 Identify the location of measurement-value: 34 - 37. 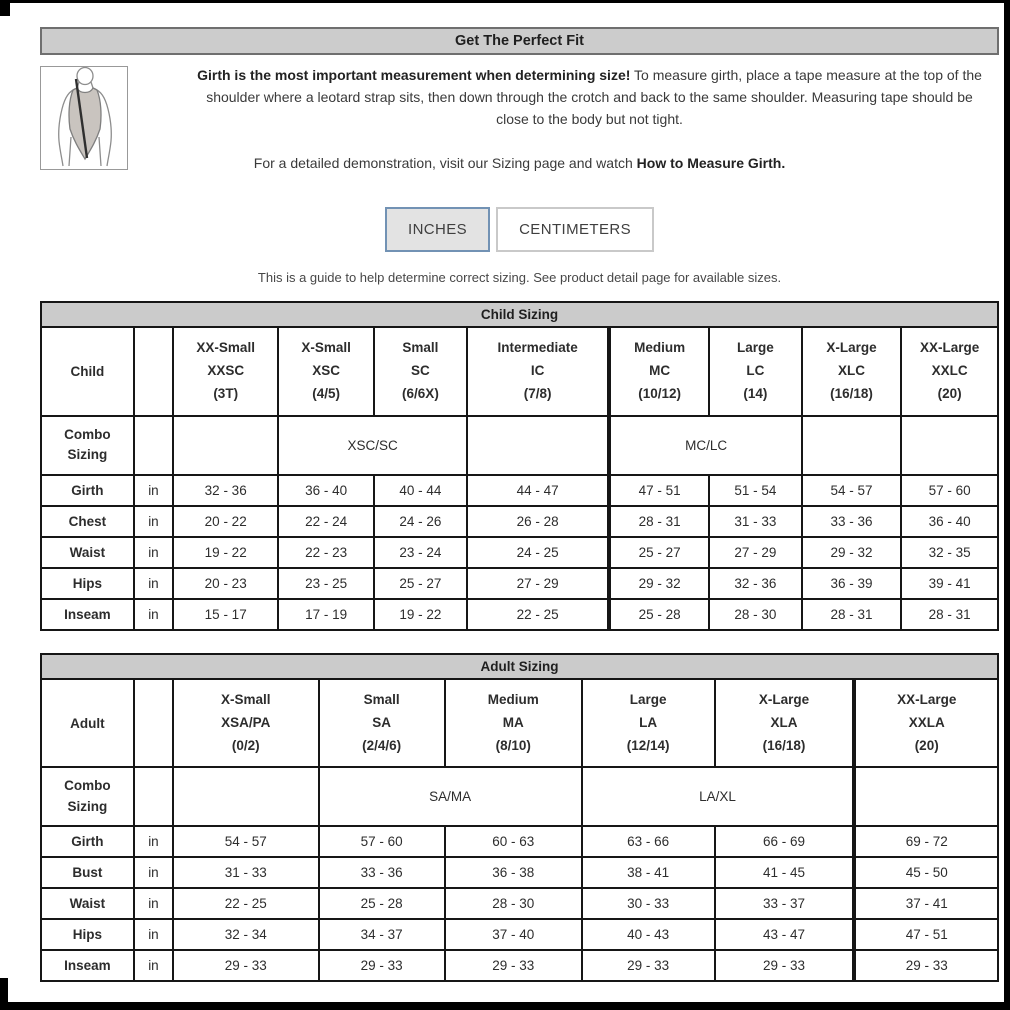
(381, 934).